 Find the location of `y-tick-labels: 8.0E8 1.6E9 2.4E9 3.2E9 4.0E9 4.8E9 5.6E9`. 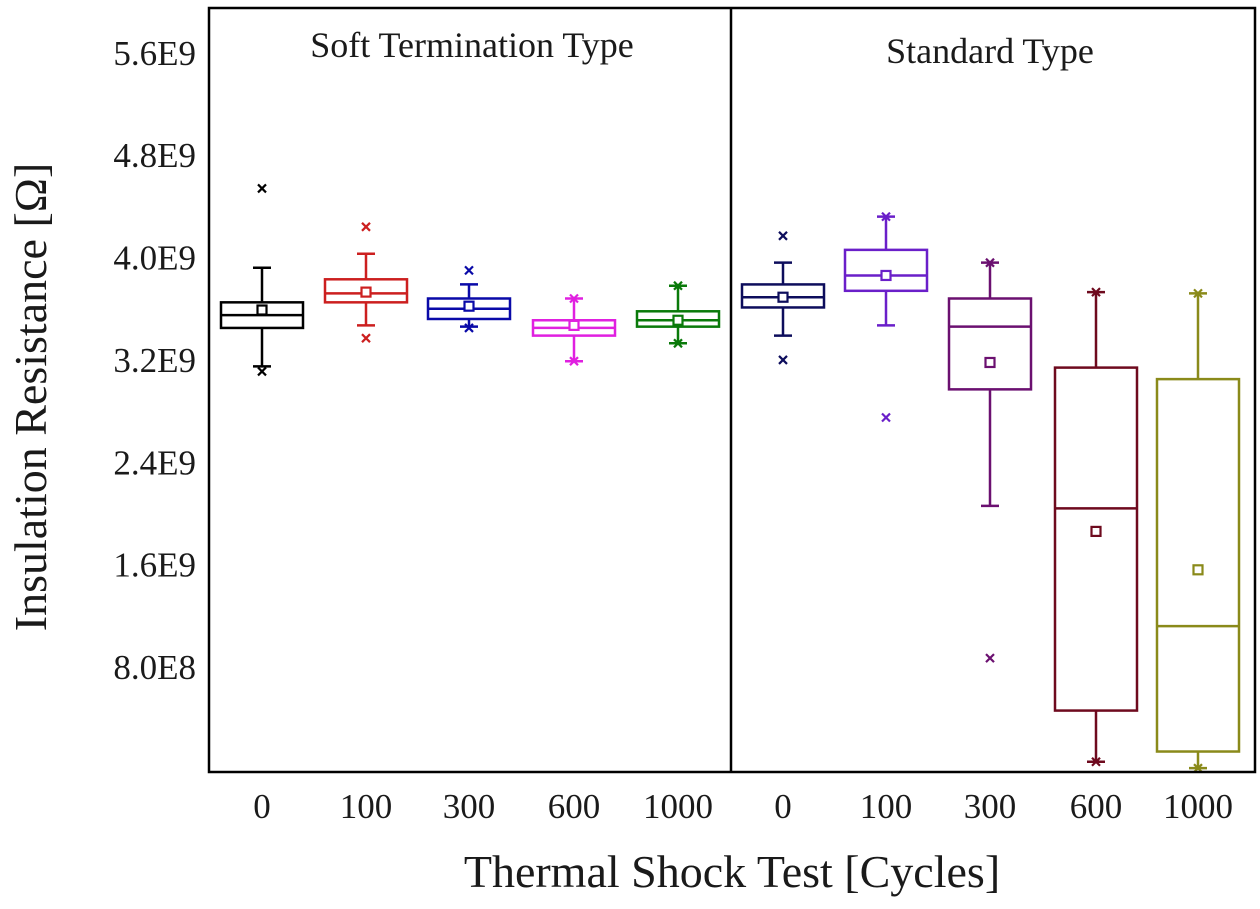

y-tick-labels: 8.0E8 1.6E9 2.4E9 3.2E9 4.0E9 4.8E9 5.6E9 is located at coordinates (154, 360).